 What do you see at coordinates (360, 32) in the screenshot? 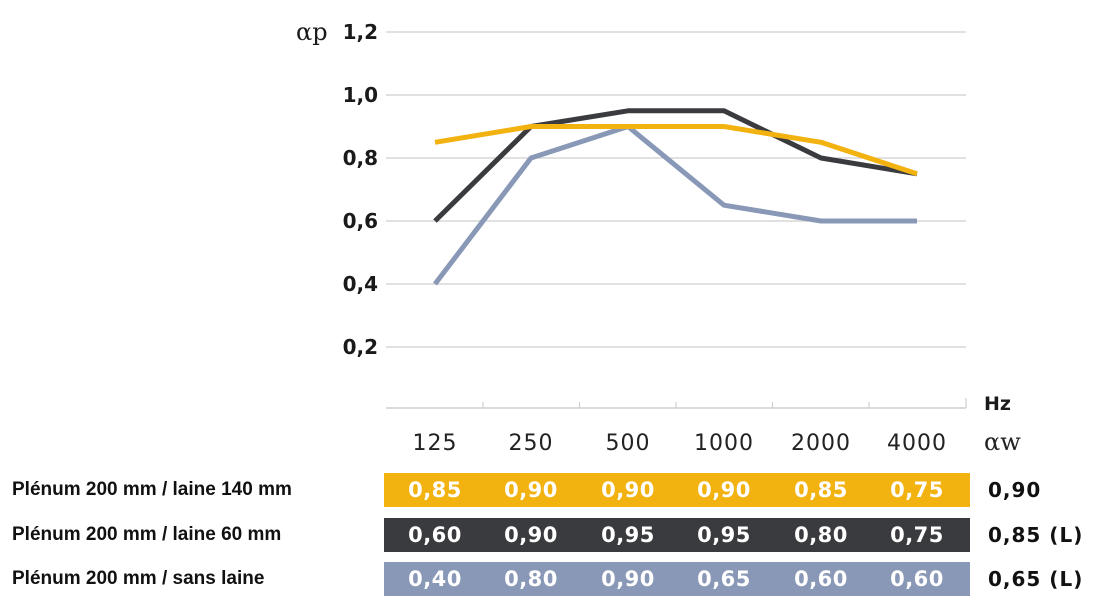
I see `y-tick-label: 1,2` at bounding box center [360, 32].